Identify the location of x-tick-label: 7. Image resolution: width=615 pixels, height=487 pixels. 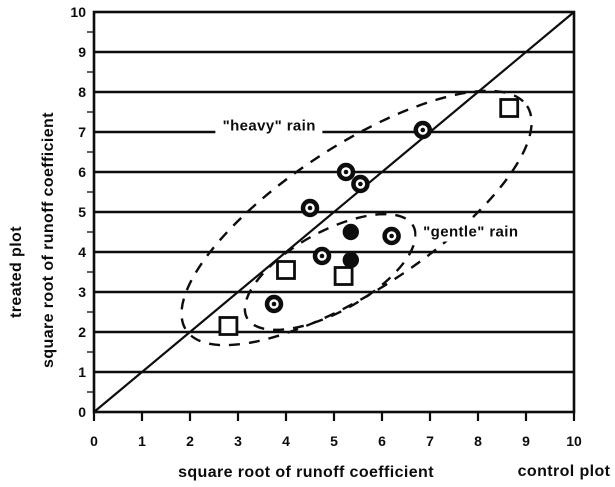
(430, 441).